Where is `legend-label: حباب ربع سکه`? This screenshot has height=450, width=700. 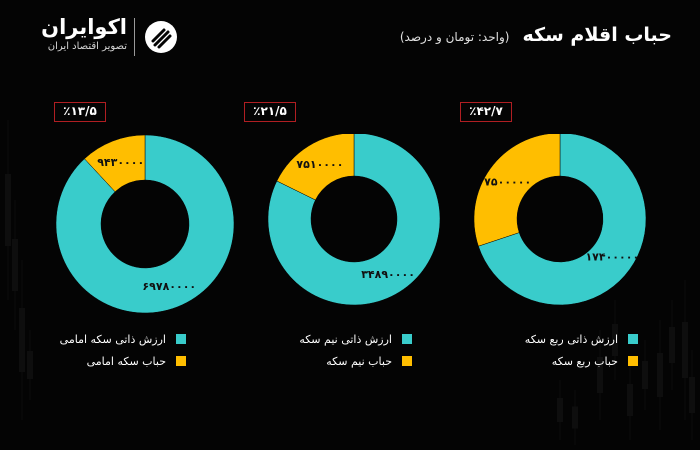 legend-label: حباب ربع سکه is located at coordinates (584, 361).